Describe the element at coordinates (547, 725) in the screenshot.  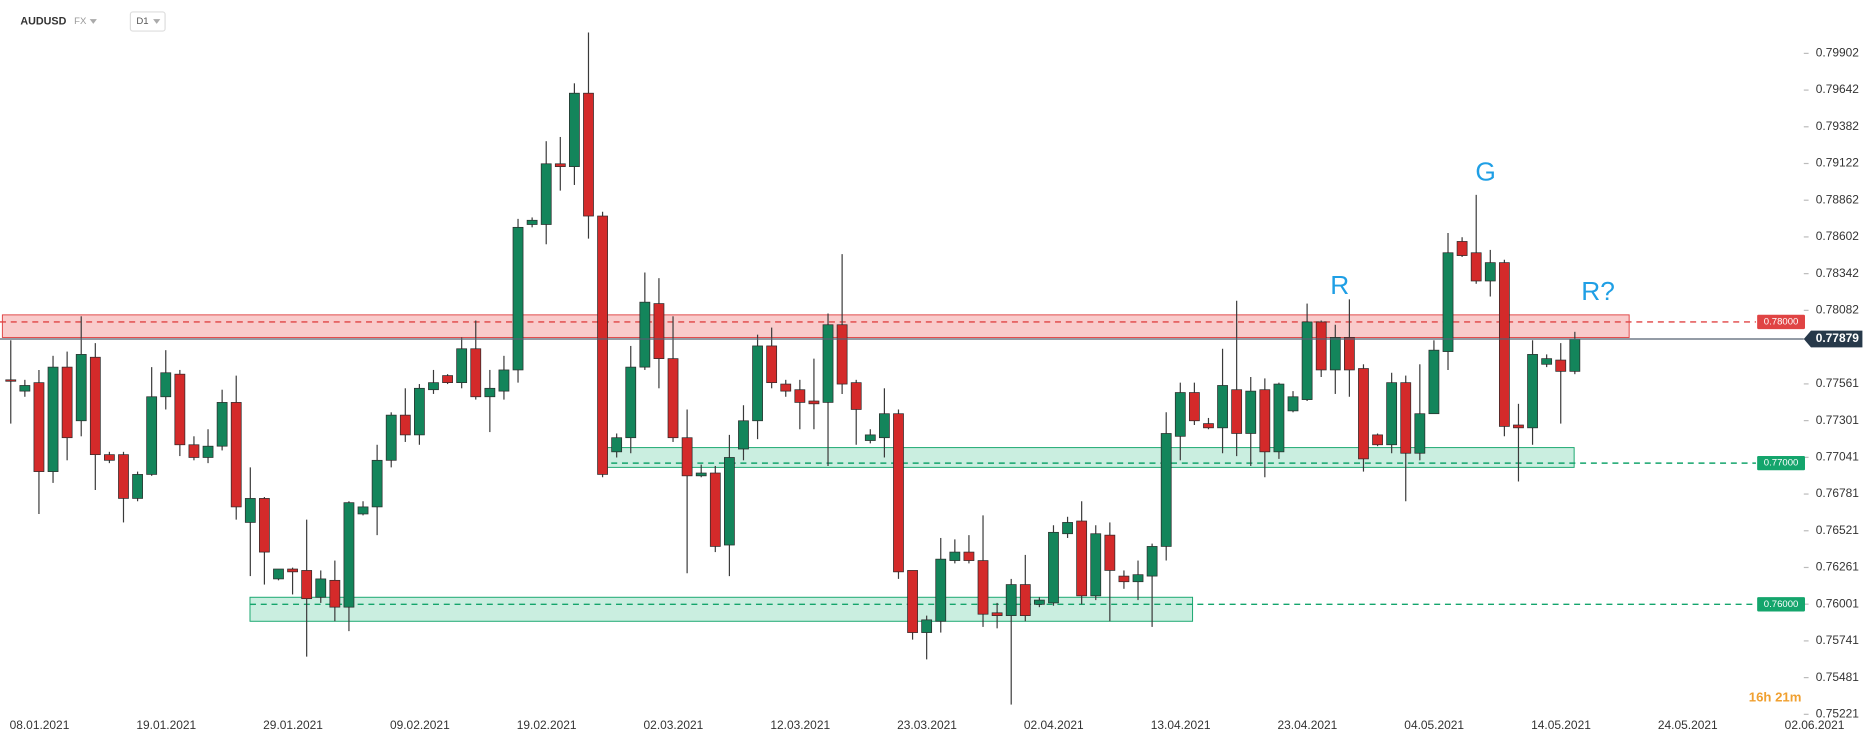
I see `x-tick-label: 19.02.2021` at that location.